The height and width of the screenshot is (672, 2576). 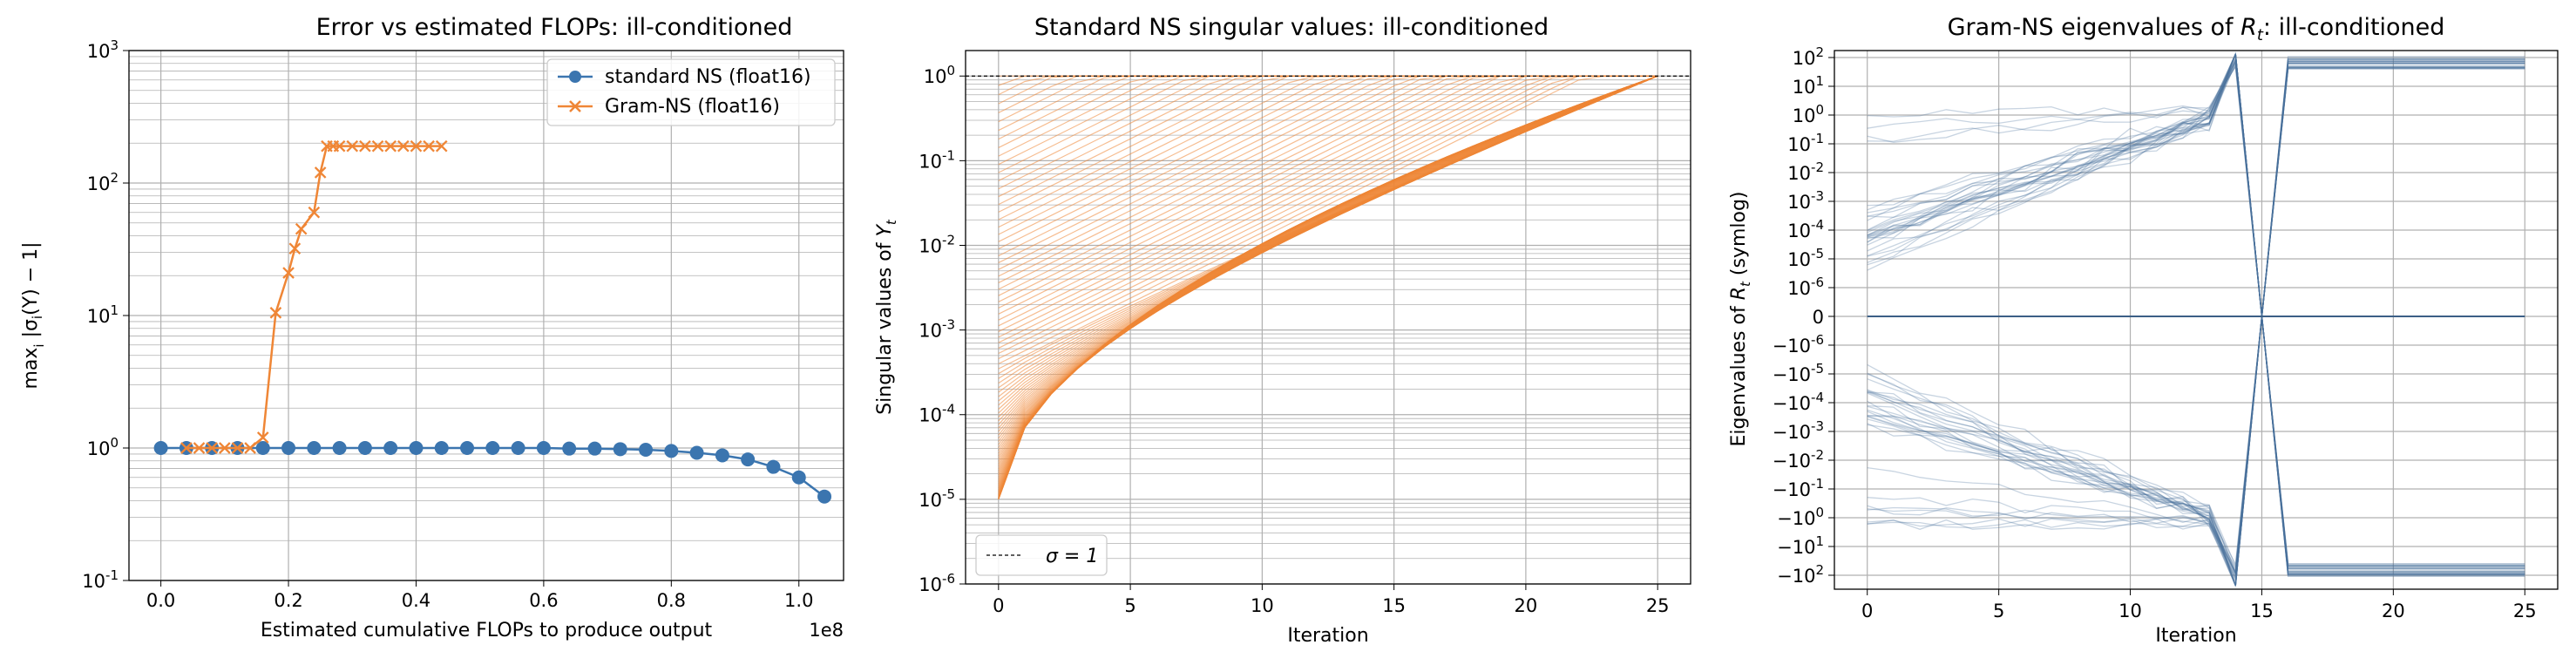 What do you see at coordinates (1799, 459) in the screenshot?
I see `y-tick-label: −10-2` at bounding box center [1799, 459].